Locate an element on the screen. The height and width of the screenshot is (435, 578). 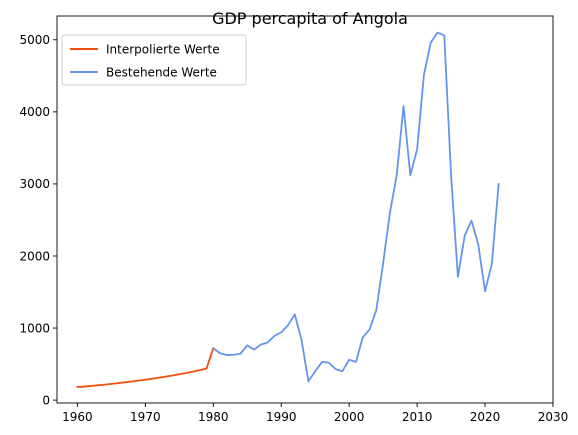
y-tick-label: 5000 is located at coordinates (34, 40).